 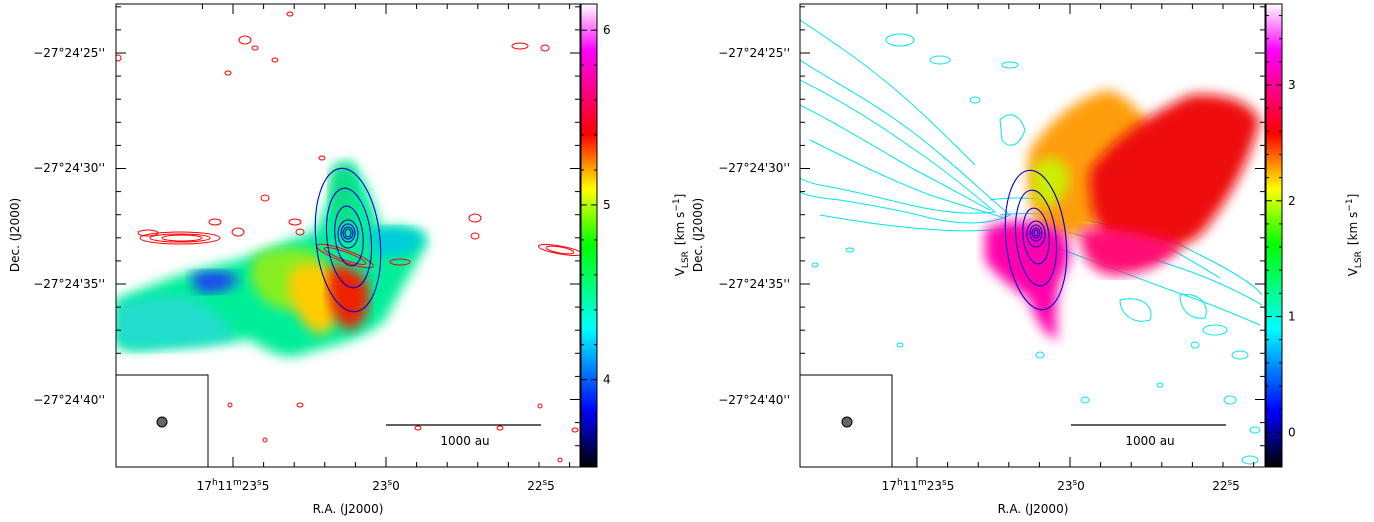 What do you see at coordinates (1226, 485) in the screenshot?
I see `x-tick-label-right-2: 22s5` at bounding box center [1226, 485].